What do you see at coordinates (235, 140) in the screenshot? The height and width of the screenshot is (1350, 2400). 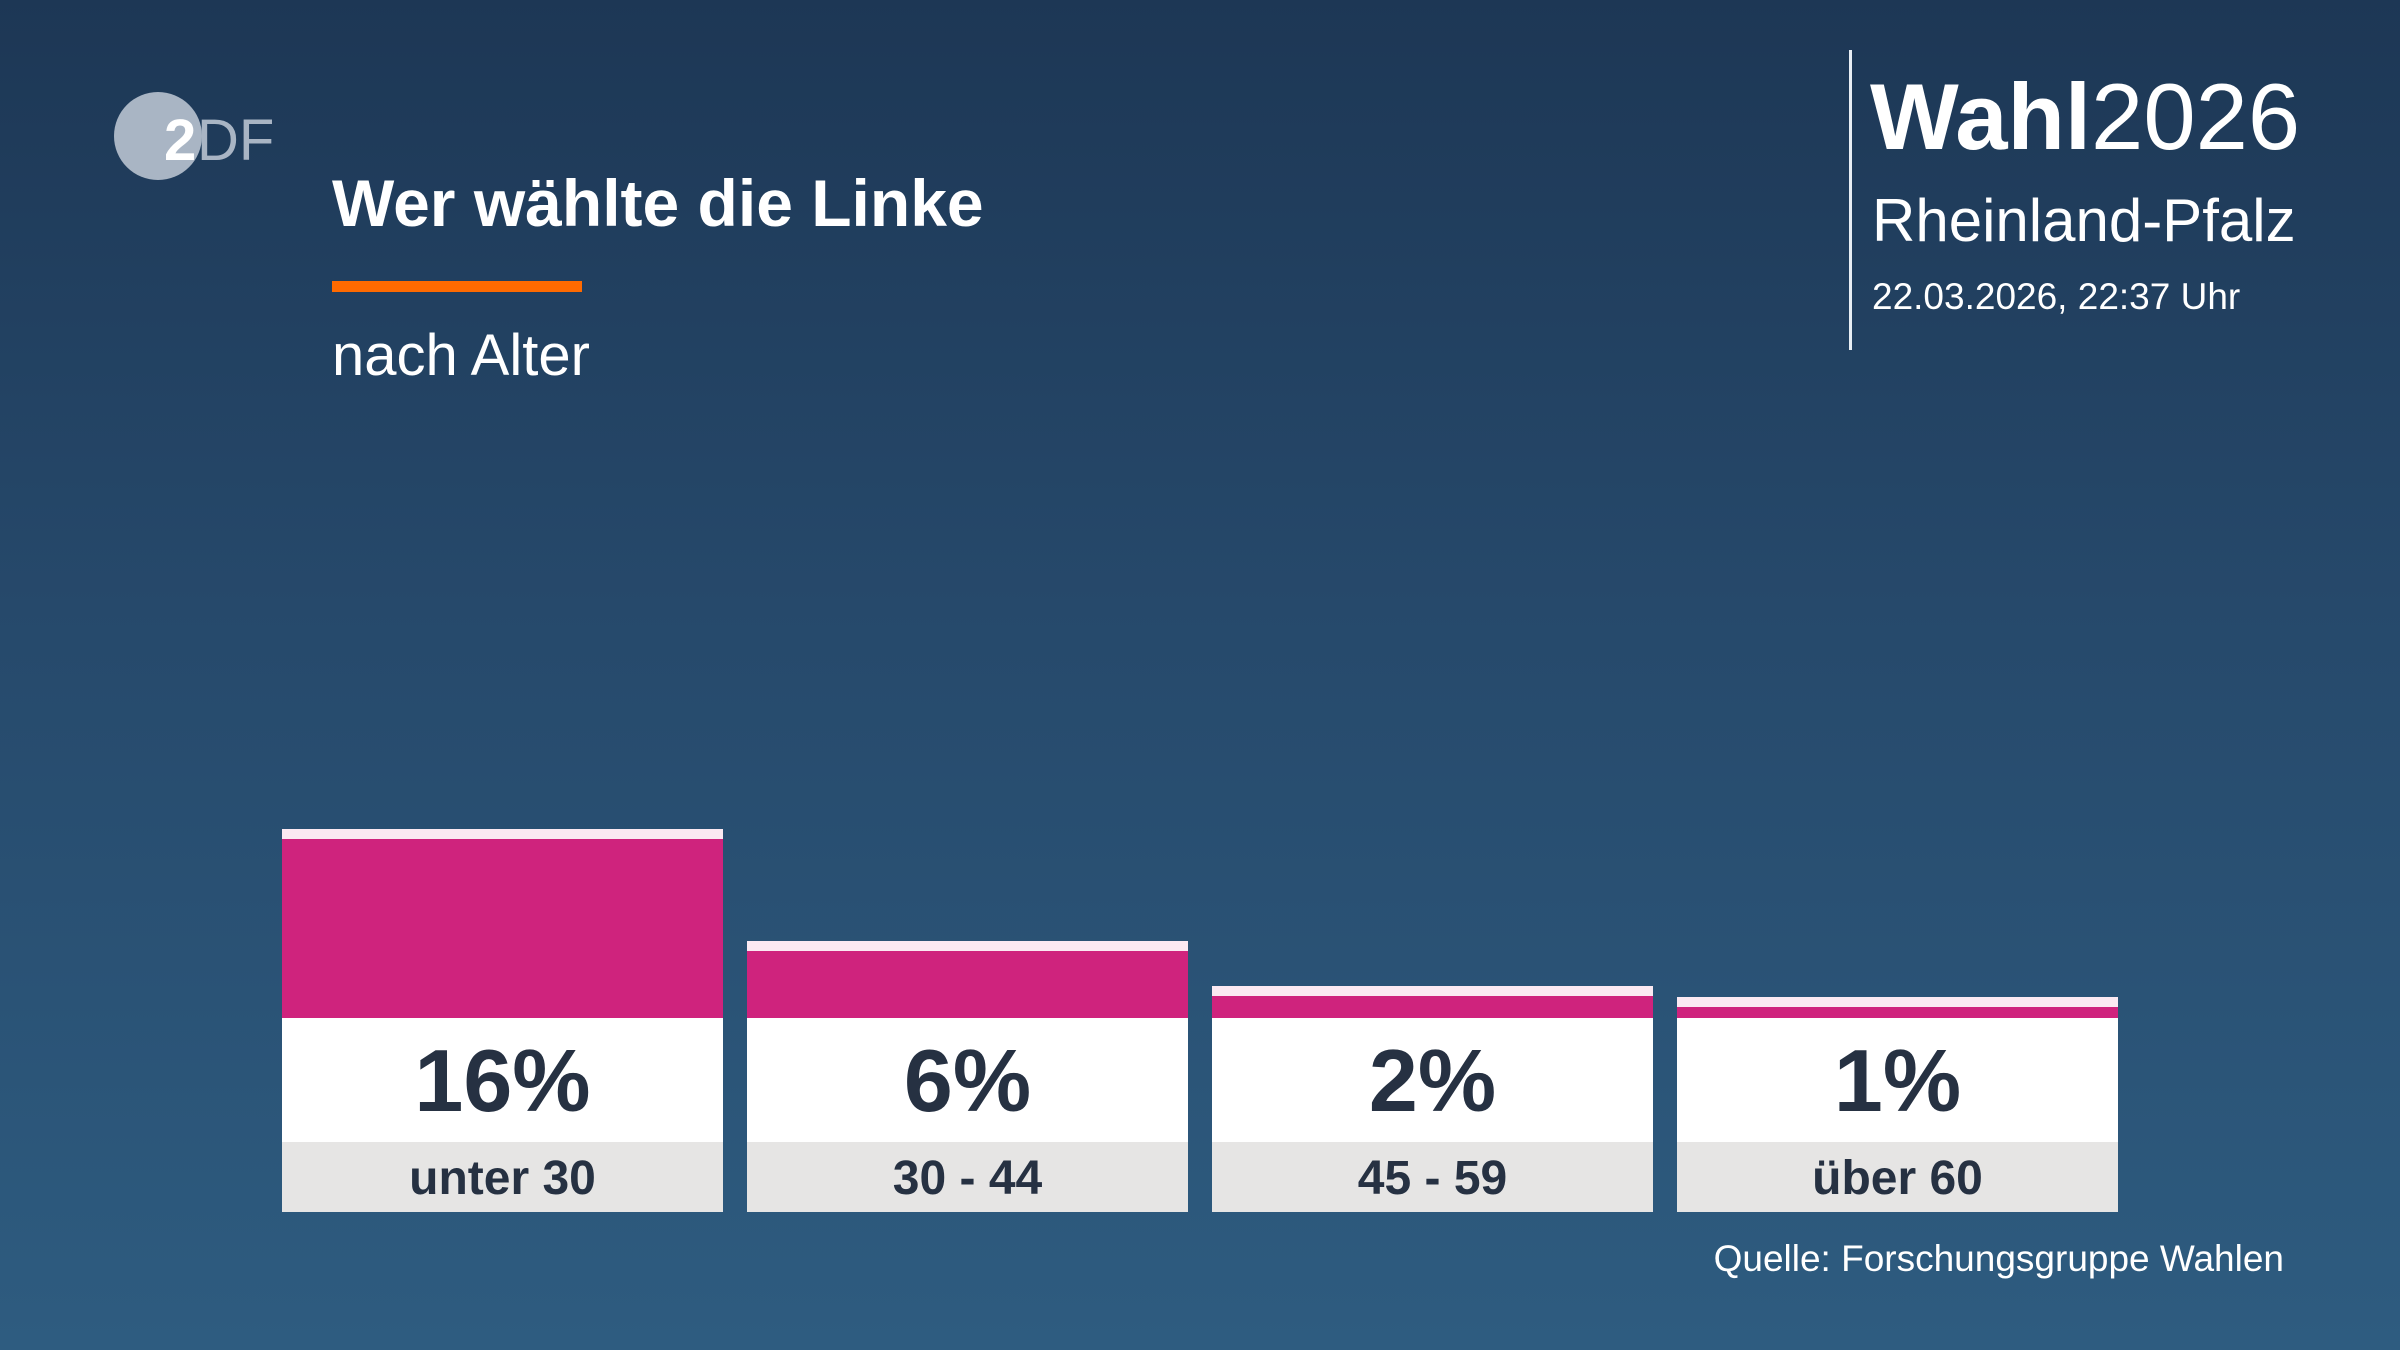 I see `svg-text: DF` at bounding box center [235, 140].